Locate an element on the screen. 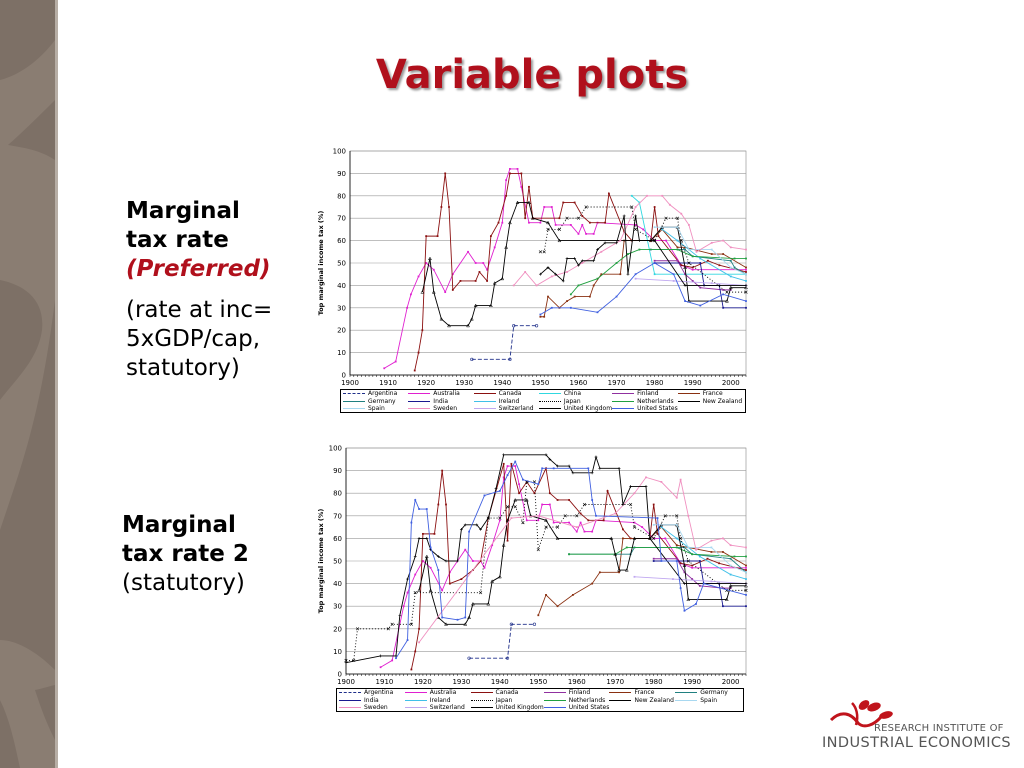  series-japan is located at coordinates (546, 571).